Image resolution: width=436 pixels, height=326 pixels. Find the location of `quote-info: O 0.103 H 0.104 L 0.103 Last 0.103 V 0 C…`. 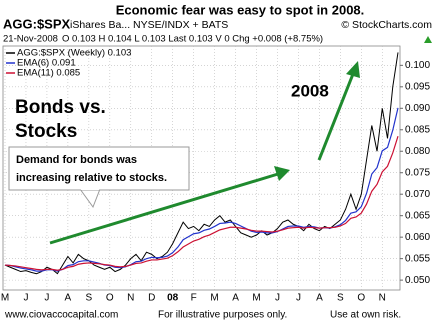

quote-info: O 0.103 H 0.104 L 0.103 Last 0.103 V 0 C… is located at coordinates (192, 39).